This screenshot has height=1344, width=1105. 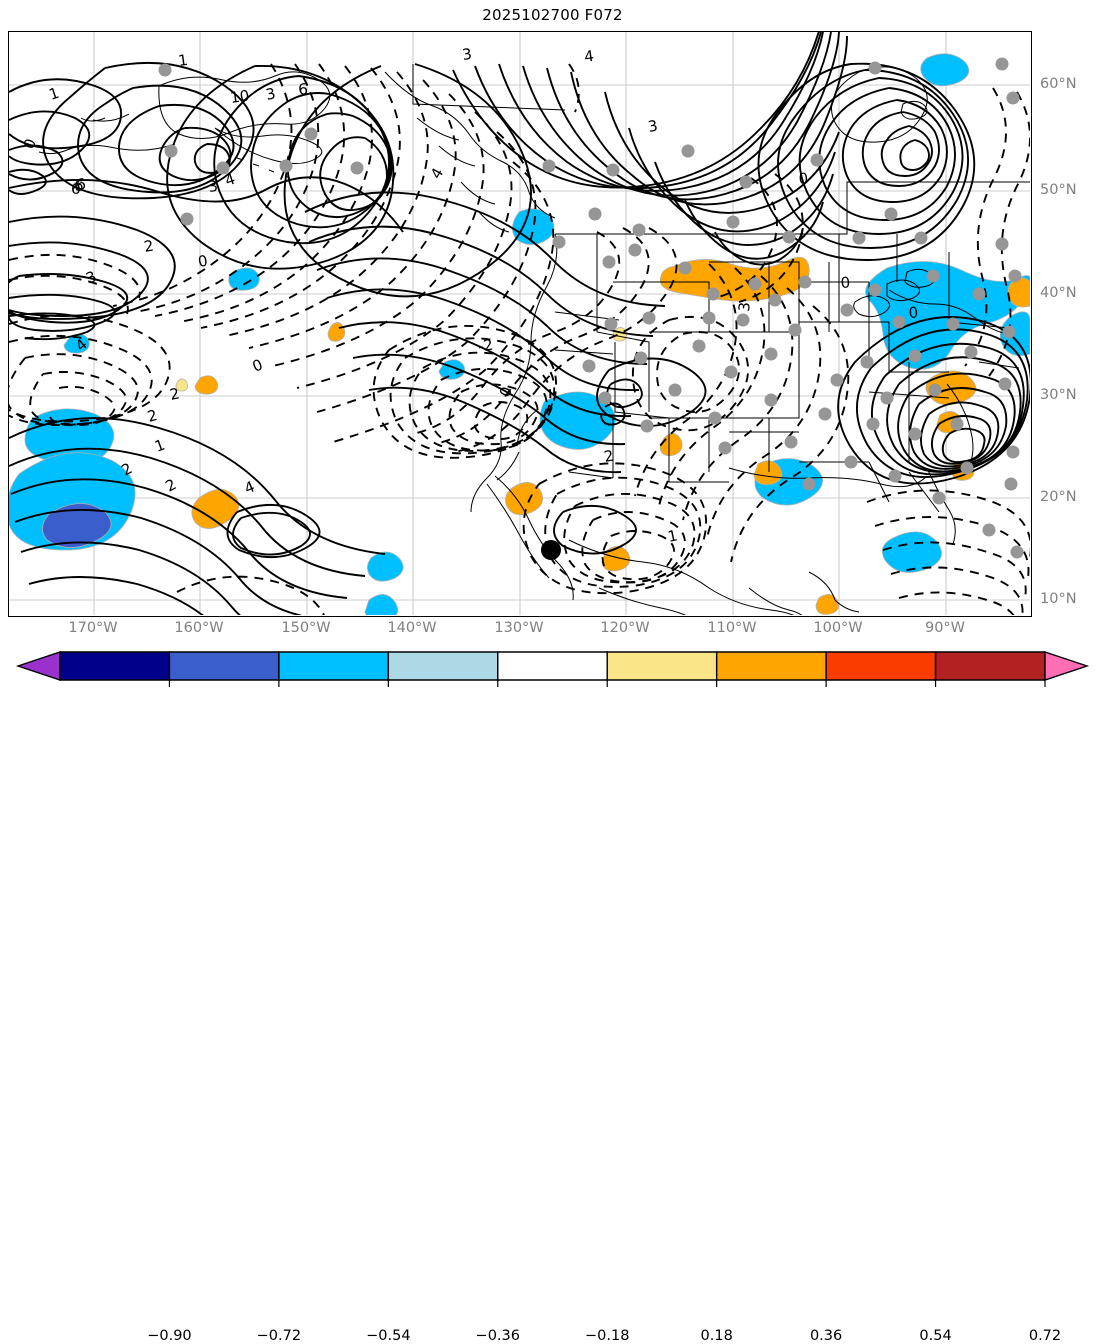 What do you see at coordinates (1045, 1336) in the screenshot?
I see `colorbar-tick-label: 0.72` at bounding box center [1045, 1336].